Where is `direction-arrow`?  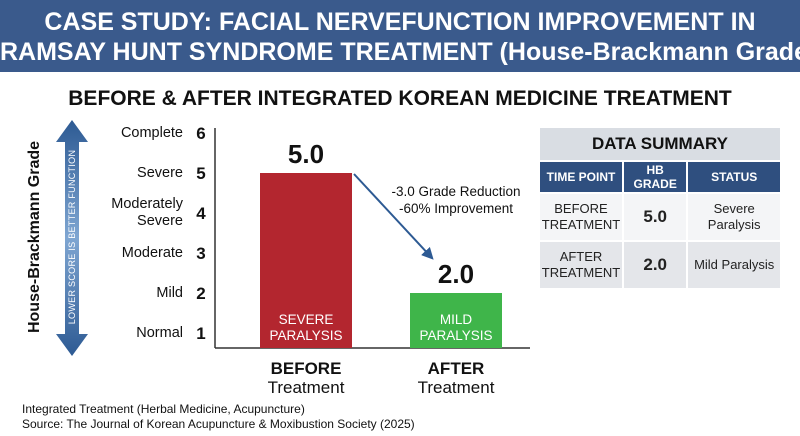 direction-arrow is located at coordinates (72, 238).